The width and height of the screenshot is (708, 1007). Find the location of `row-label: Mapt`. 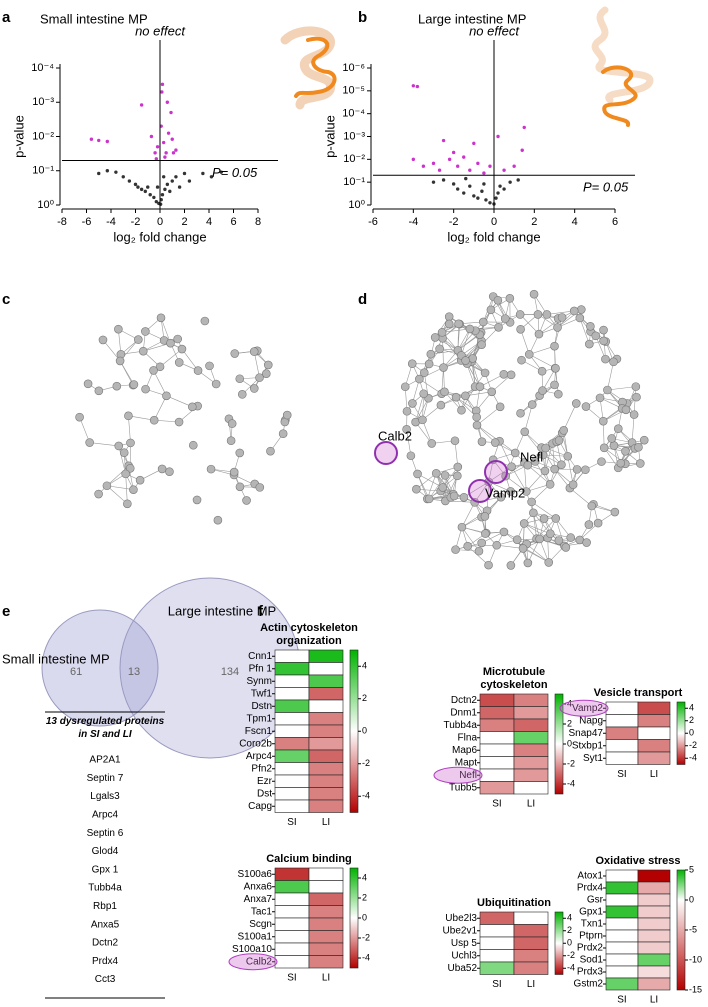

row-label: Mapt is located at coordinates (466, 762).